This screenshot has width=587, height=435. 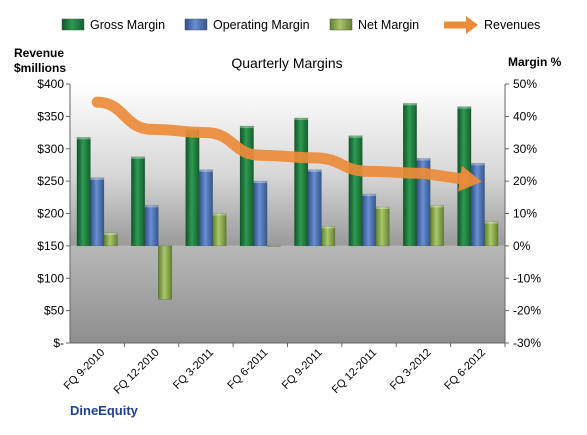 I want to click on left-tick-label: $100, so click(x=50, y=278).